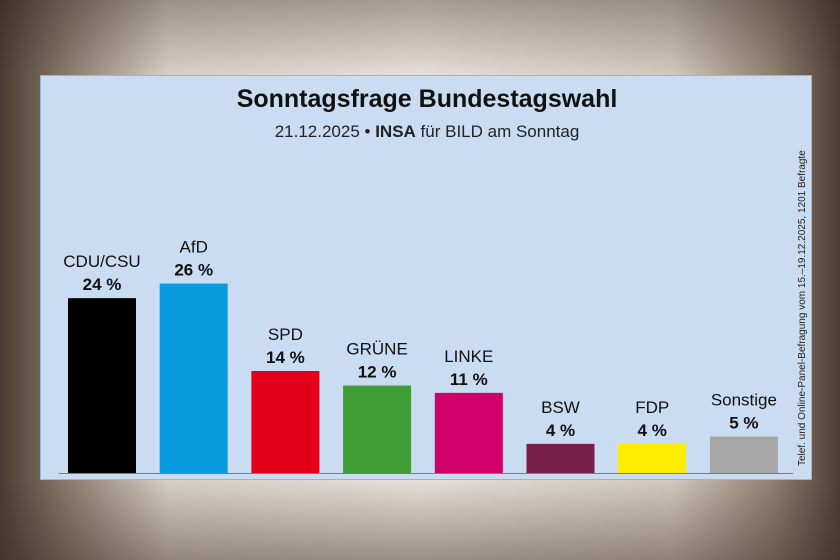 This screenshot has width=840, height=560. Describe the element at coordinates (652, 407) in the screenshot. I see `bar-category-label: FDP` at that location.